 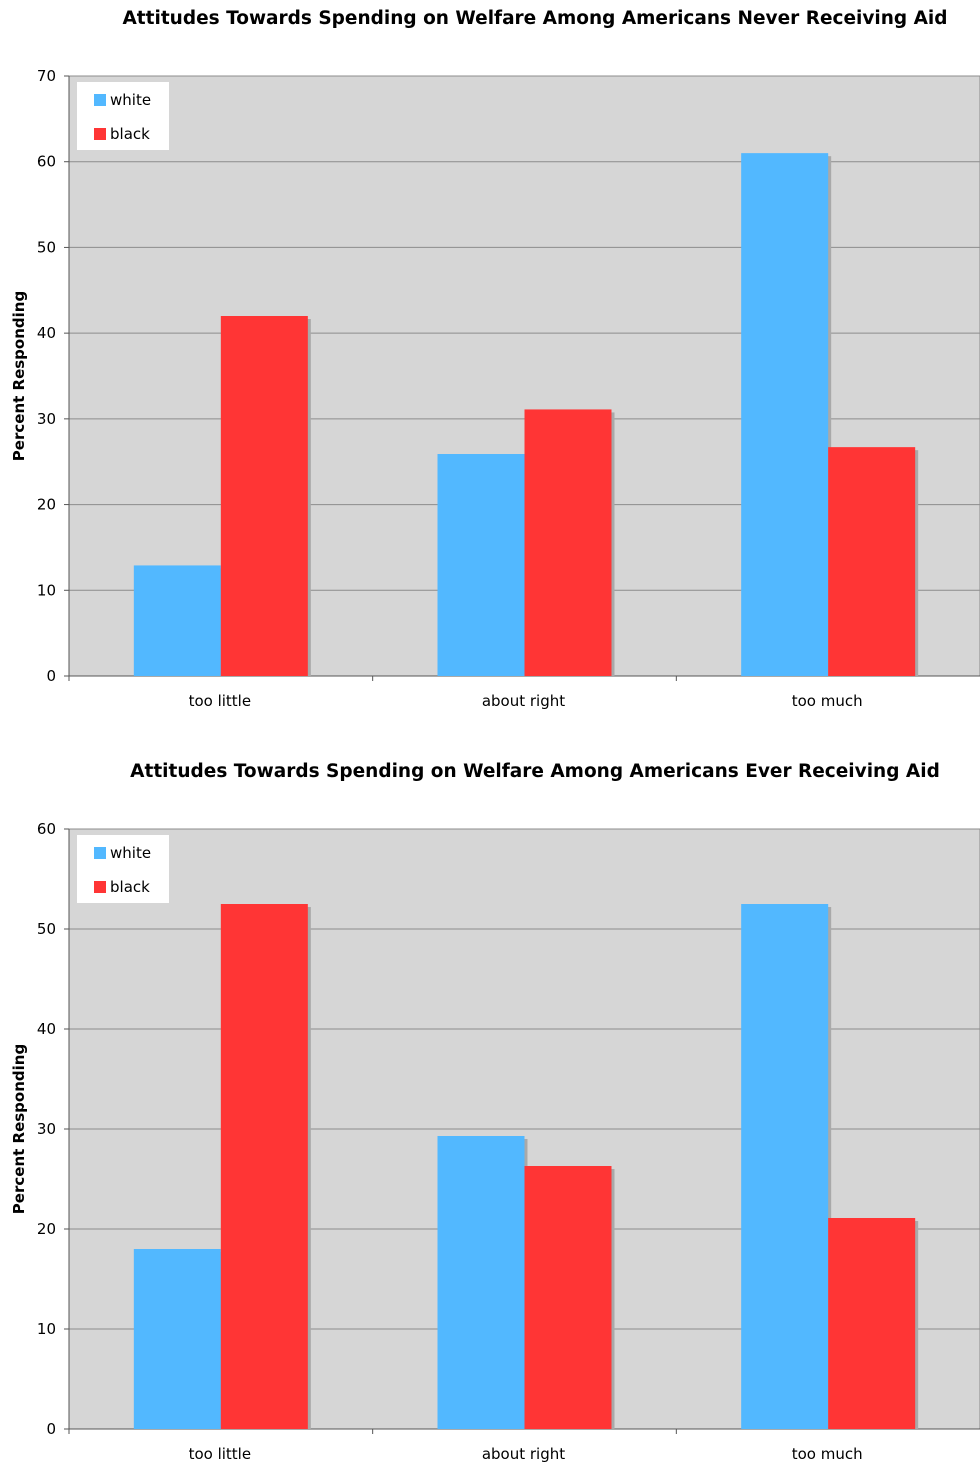 I want to click on y-tick-label: 70, so click(x=46, y=76).